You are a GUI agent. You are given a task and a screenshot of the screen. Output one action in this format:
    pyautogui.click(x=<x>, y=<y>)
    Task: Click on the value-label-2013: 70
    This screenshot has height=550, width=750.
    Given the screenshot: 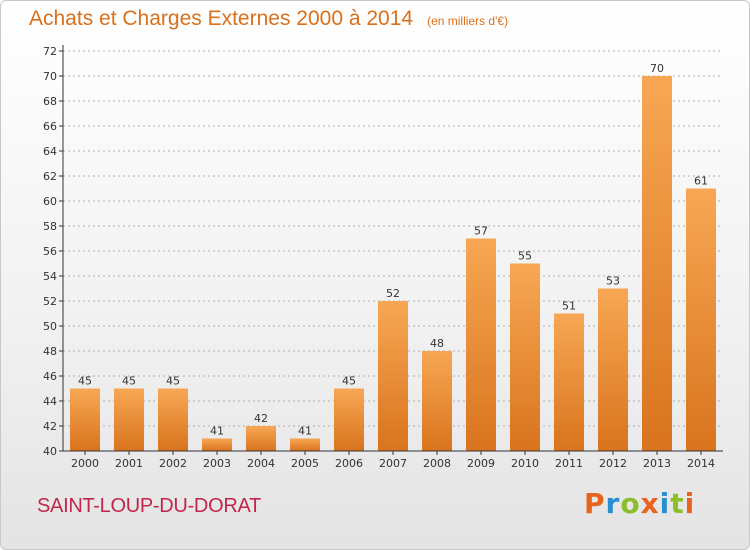 What is the action you would take?
    pyautogui.click(x=657, y=68)
    